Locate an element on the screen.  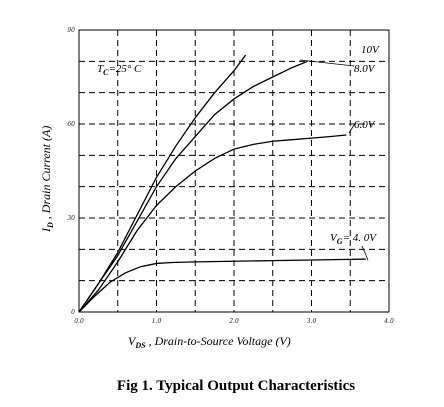
curve-labels: 10V 8.0V 6.0V VG= 4. 0V is located at coordinates (339, 152).